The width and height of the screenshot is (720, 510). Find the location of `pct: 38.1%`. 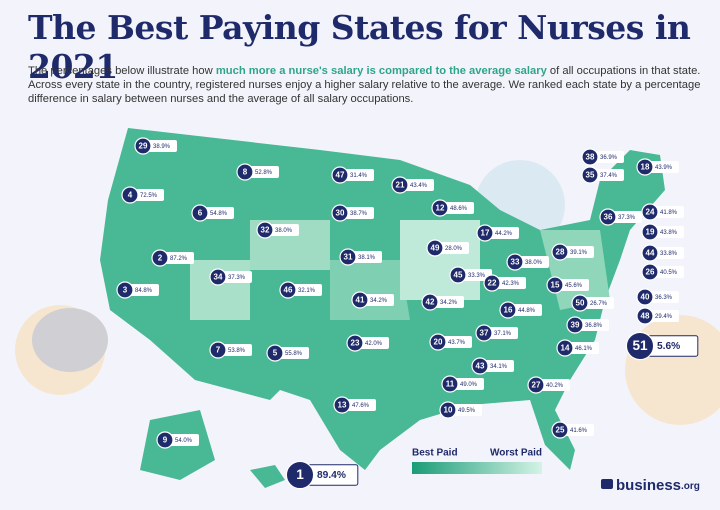

pct: 38.1% is located at coordinates (367, 258).